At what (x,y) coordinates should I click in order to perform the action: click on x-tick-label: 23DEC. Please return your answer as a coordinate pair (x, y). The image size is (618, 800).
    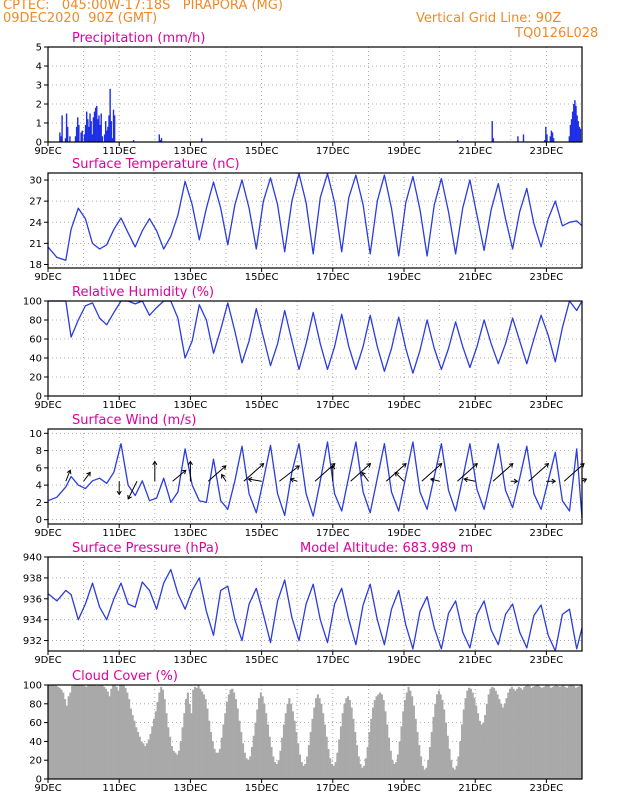
    Looking at the image, I should click on (547, 660).